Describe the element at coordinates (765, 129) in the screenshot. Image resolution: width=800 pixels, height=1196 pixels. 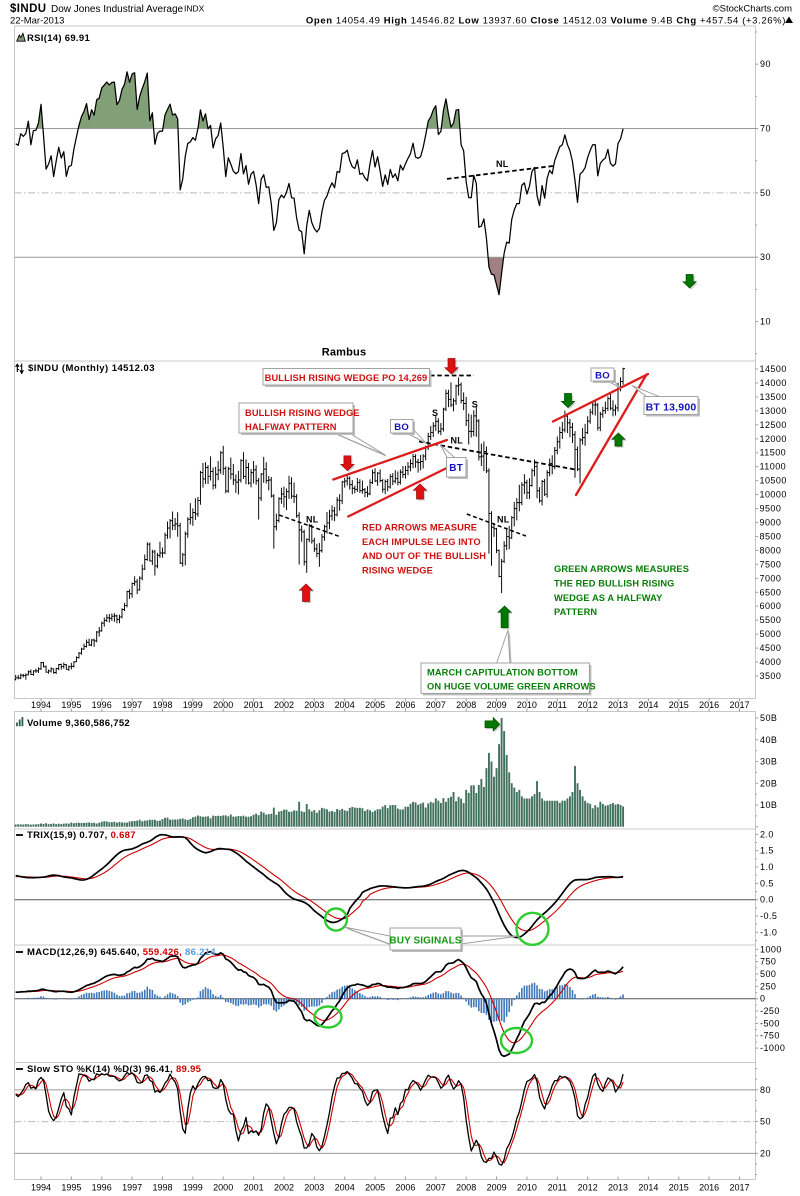
I see `svg-text: 70` at that location.